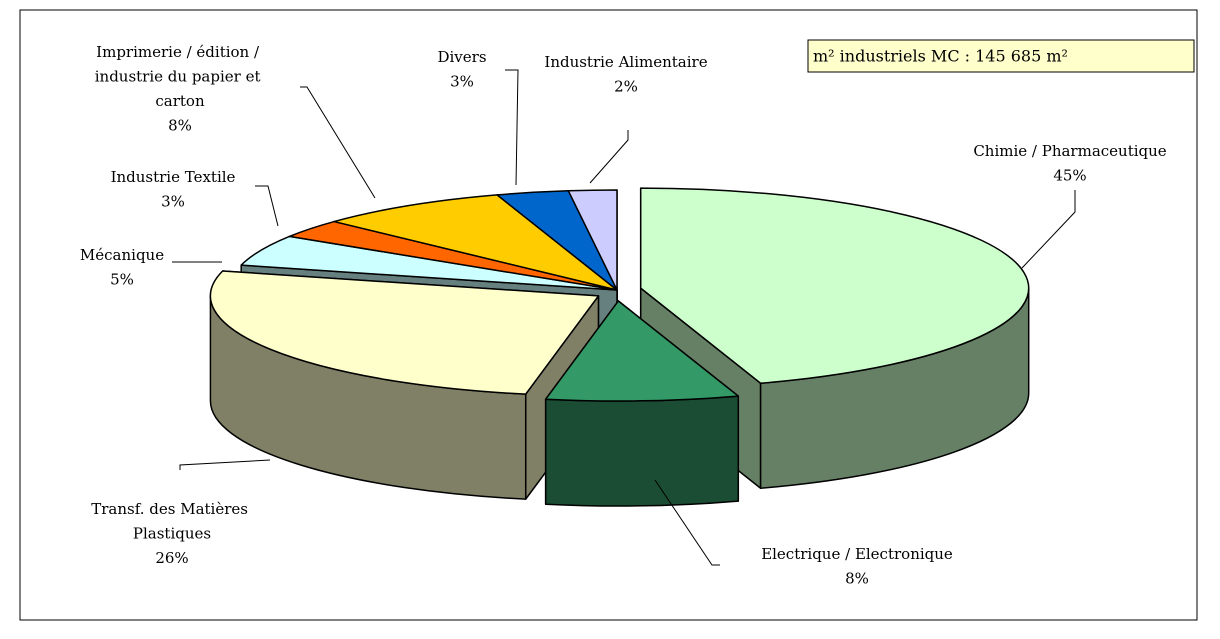 Image resolution: width=1220 pixels, height=639 pixels. I want to click on label-line: Industrie Alimentaire, so click(625, 62).